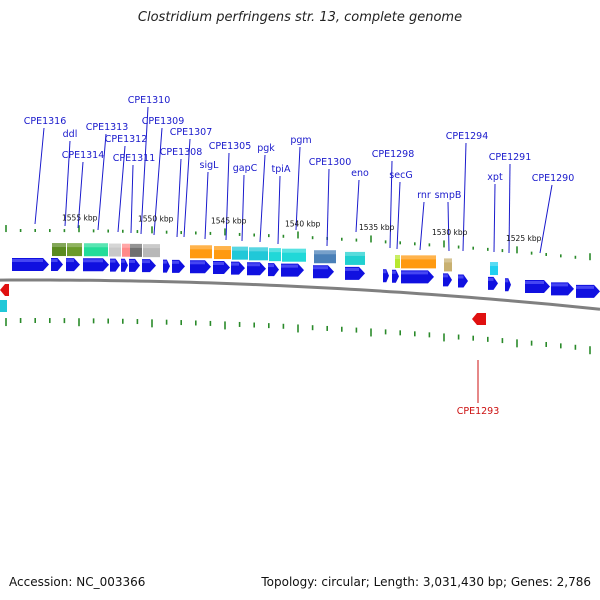  I want to click on gene-label: CPE1305, so click(230, 146).